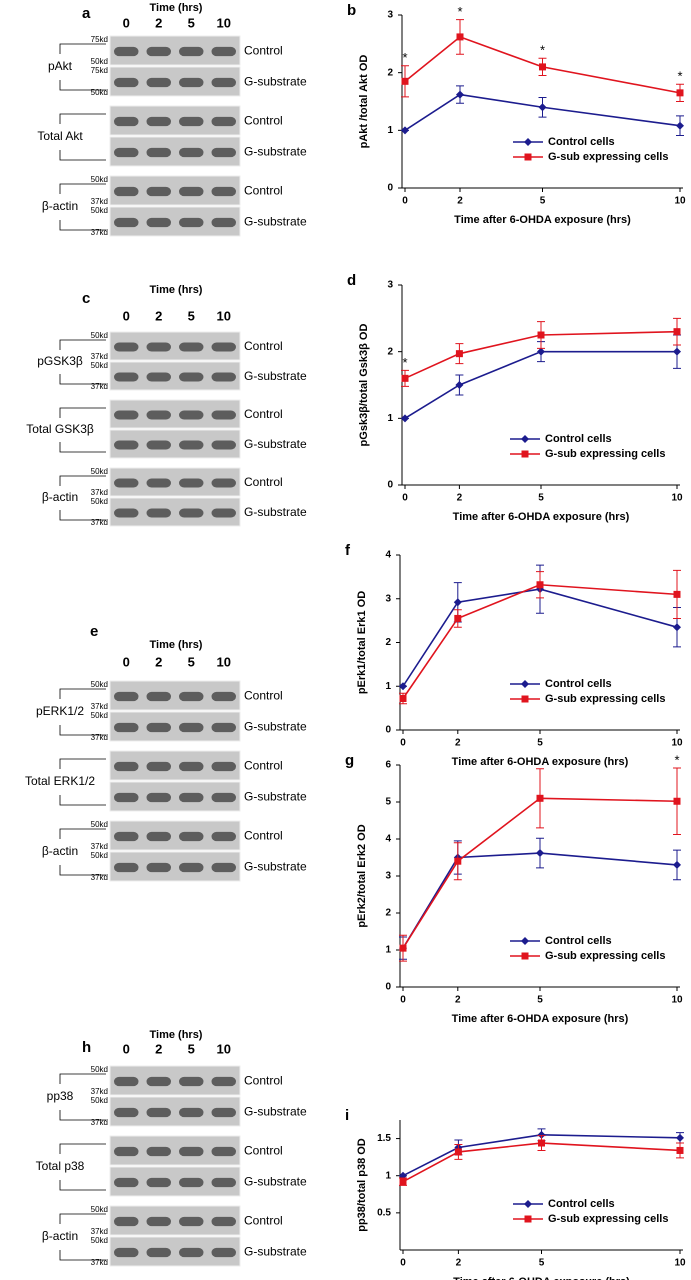  I want to click on y-tick-label: 3, so click(388, 598).